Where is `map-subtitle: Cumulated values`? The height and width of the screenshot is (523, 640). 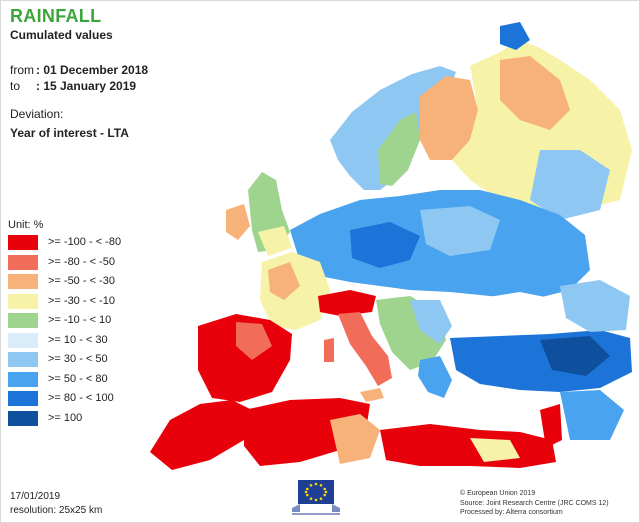 map-subtitle: Cumulated values is located at coordinates (61, 35).